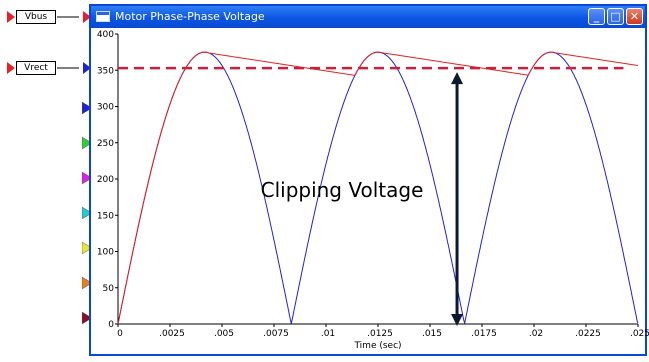  I want to click on window-titlebar: Motor Phase-Phase Voltage _ □ ✕, so click(368, 17).